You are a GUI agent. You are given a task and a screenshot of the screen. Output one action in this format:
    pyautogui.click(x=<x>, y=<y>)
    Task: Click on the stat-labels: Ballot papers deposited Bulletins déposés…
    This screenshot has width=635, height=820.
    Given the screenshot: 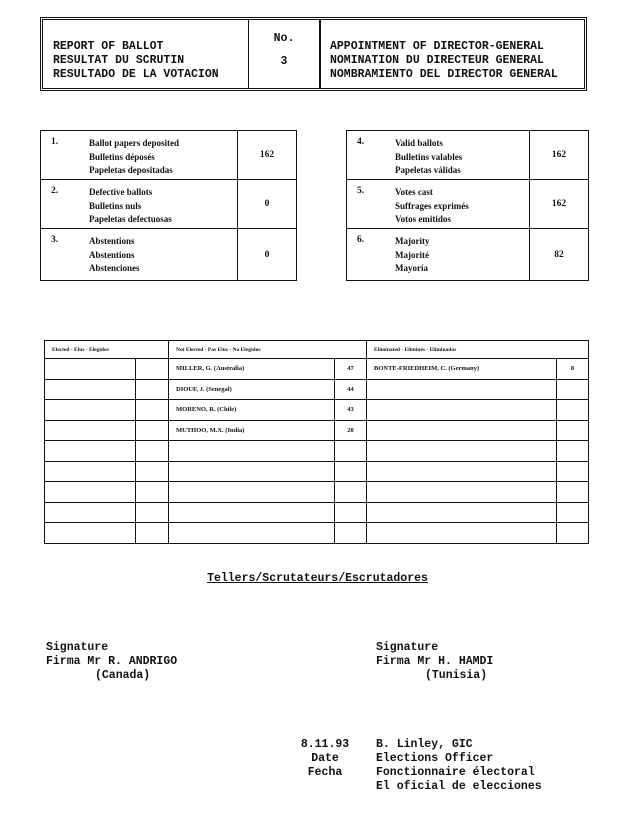 What is the action you would take?
    pyautogui.click(x=163, y=155)
    